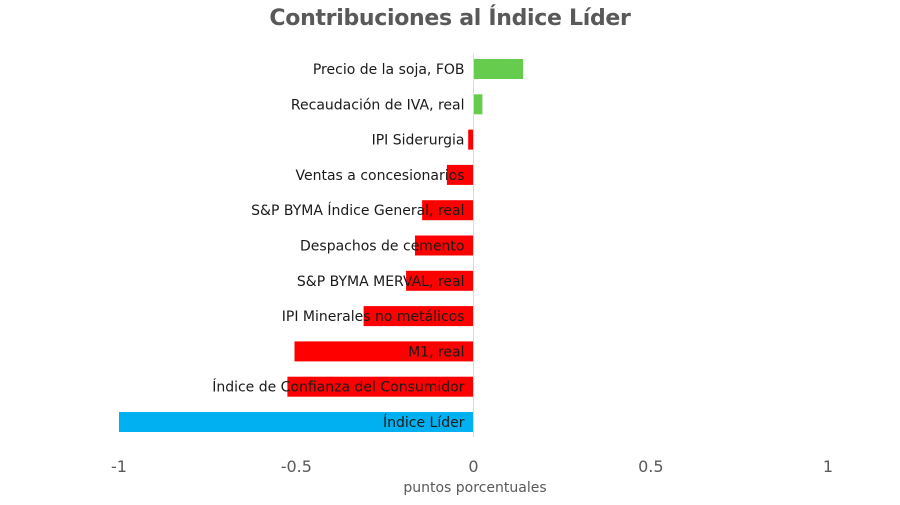 The image size is (900, 505). I want to click on category-label-10: Índice Líder, so click(424, 422).